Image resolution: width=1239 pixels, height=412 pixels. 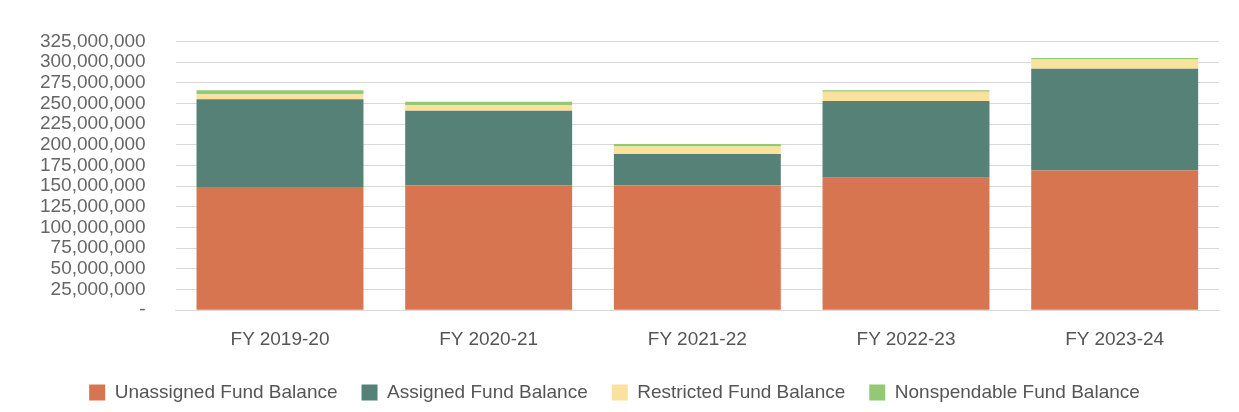 I want to click on legend-label: Nonspendable Fund Balance, so click(x=1017, y=391).